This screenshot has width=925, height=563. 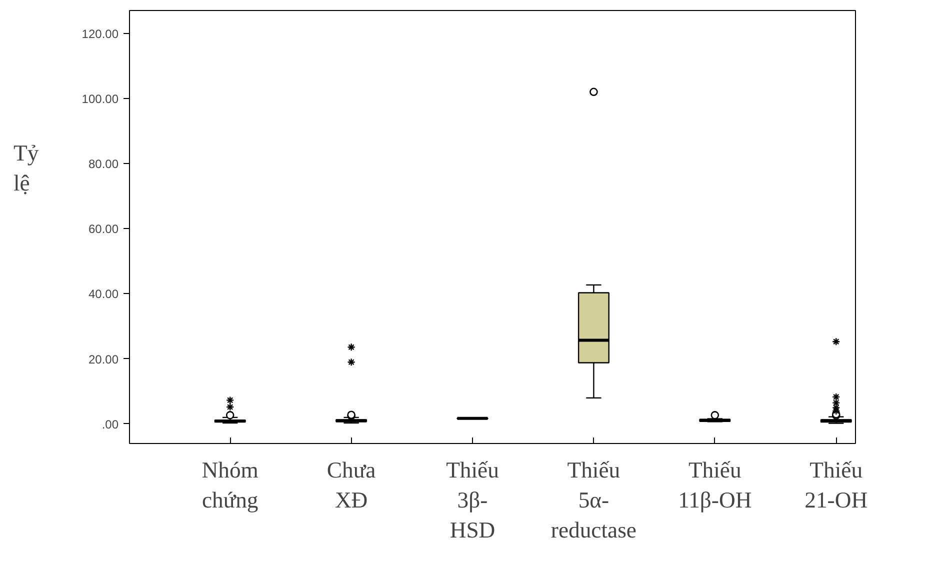 I want to click on y-tick-label: 100.00, so click(x=100, y=99).